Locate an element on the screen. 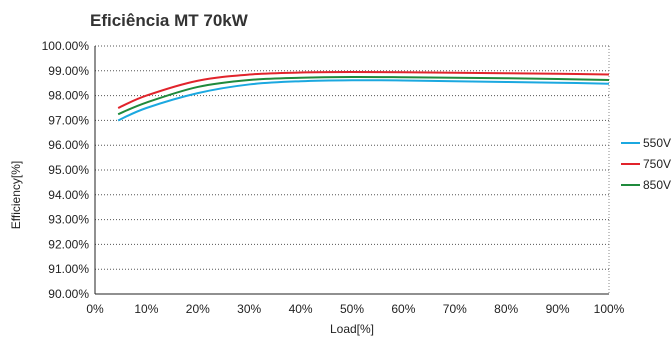 The width and height of the screenshot is (671, 337). series-line-850V is located at coordinates (363, 95).